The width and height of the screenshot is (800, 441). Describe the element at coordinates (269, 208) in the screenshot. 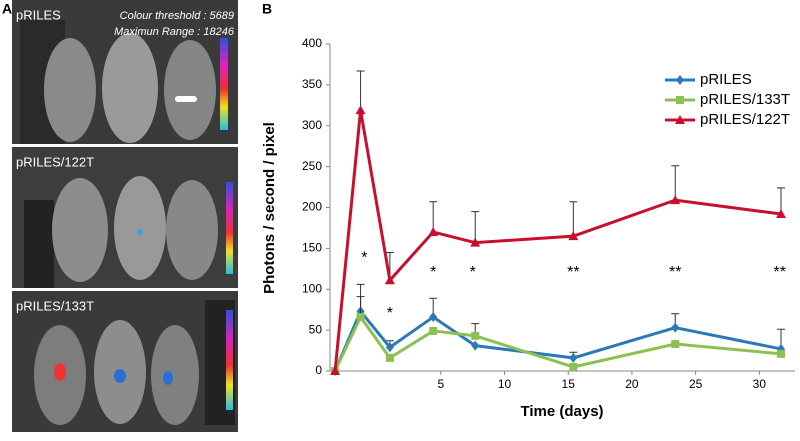

I see `y-axis-label: Photons / second / pixel` at that location.